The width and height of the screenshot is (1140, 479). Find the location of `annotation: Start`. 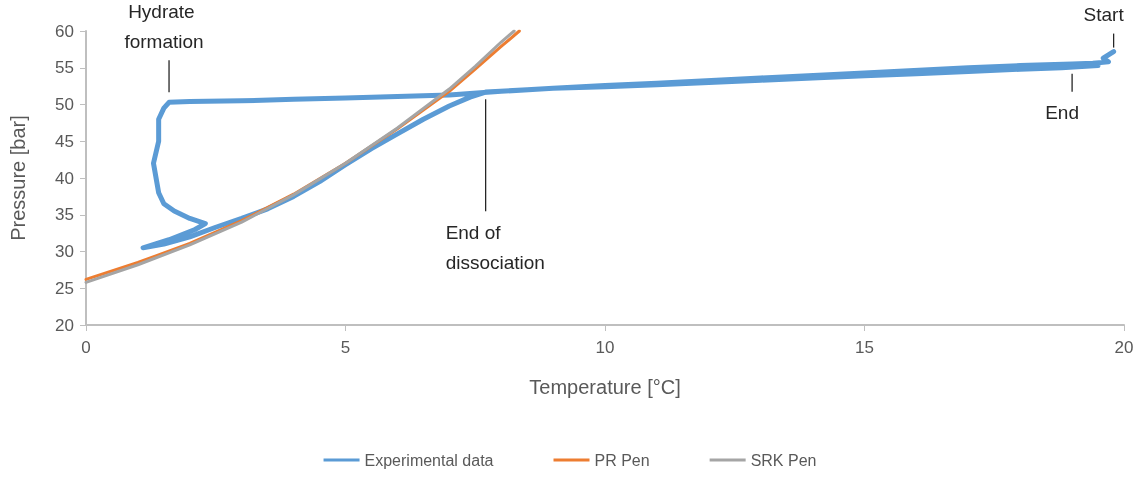

annotation: Start is located at coordinates (1104, 15).